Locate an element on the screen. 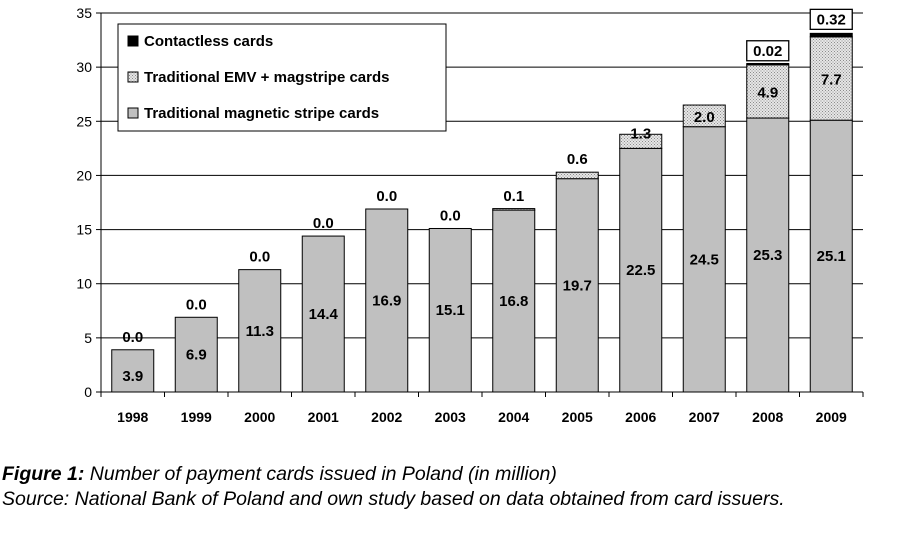  bar-group-2006 is located at coordinates (641, 263).